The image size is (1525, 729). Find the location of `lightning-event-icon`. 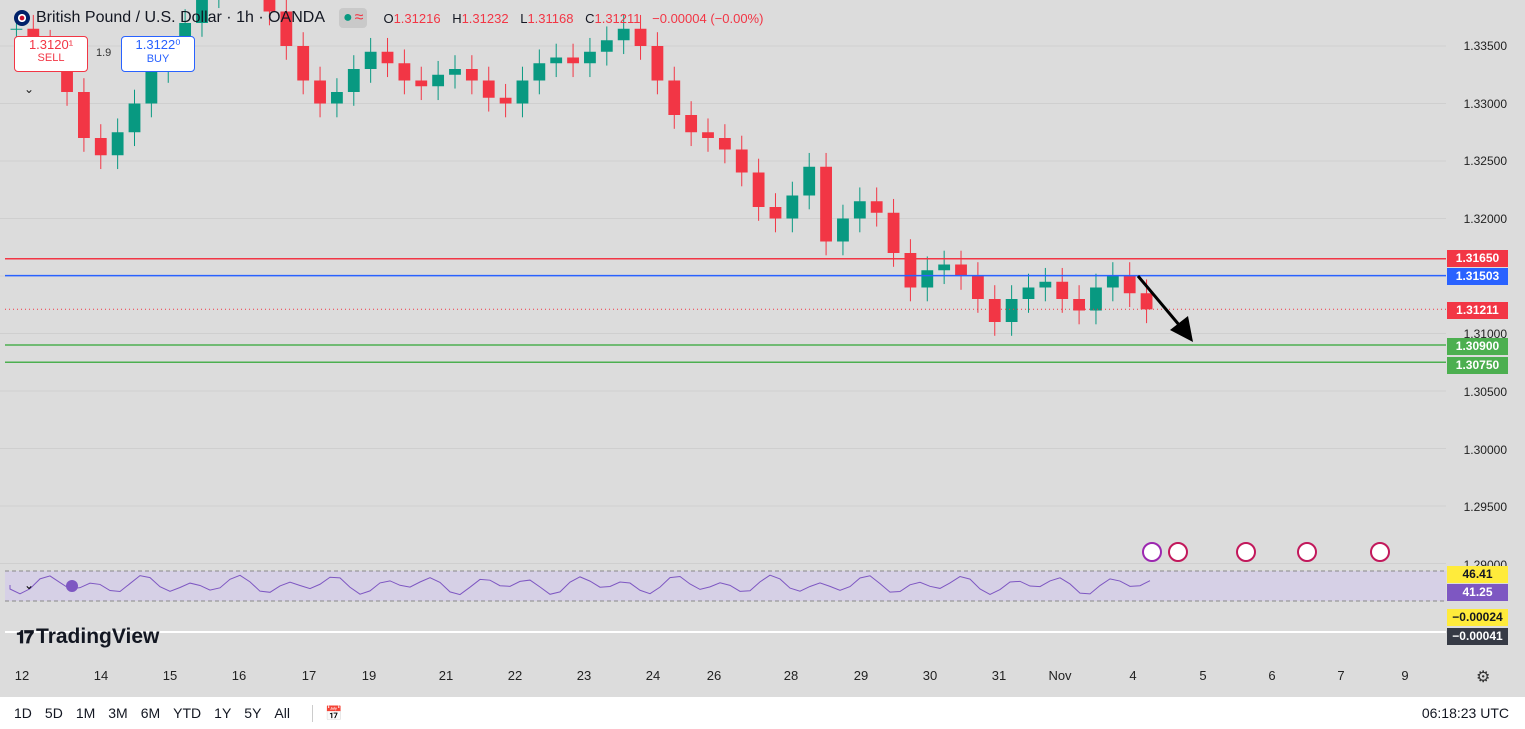

lightning-event-icon is located at coordinates (1152, 552).